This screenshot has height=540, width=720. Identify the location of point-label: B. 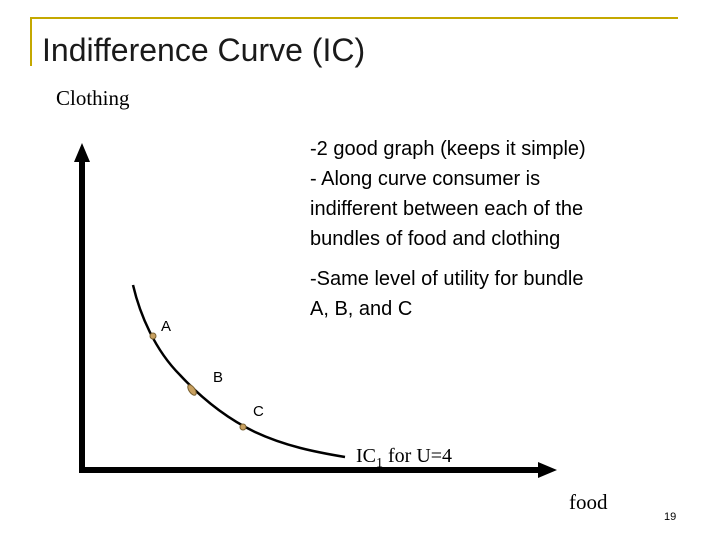
(218, 377).